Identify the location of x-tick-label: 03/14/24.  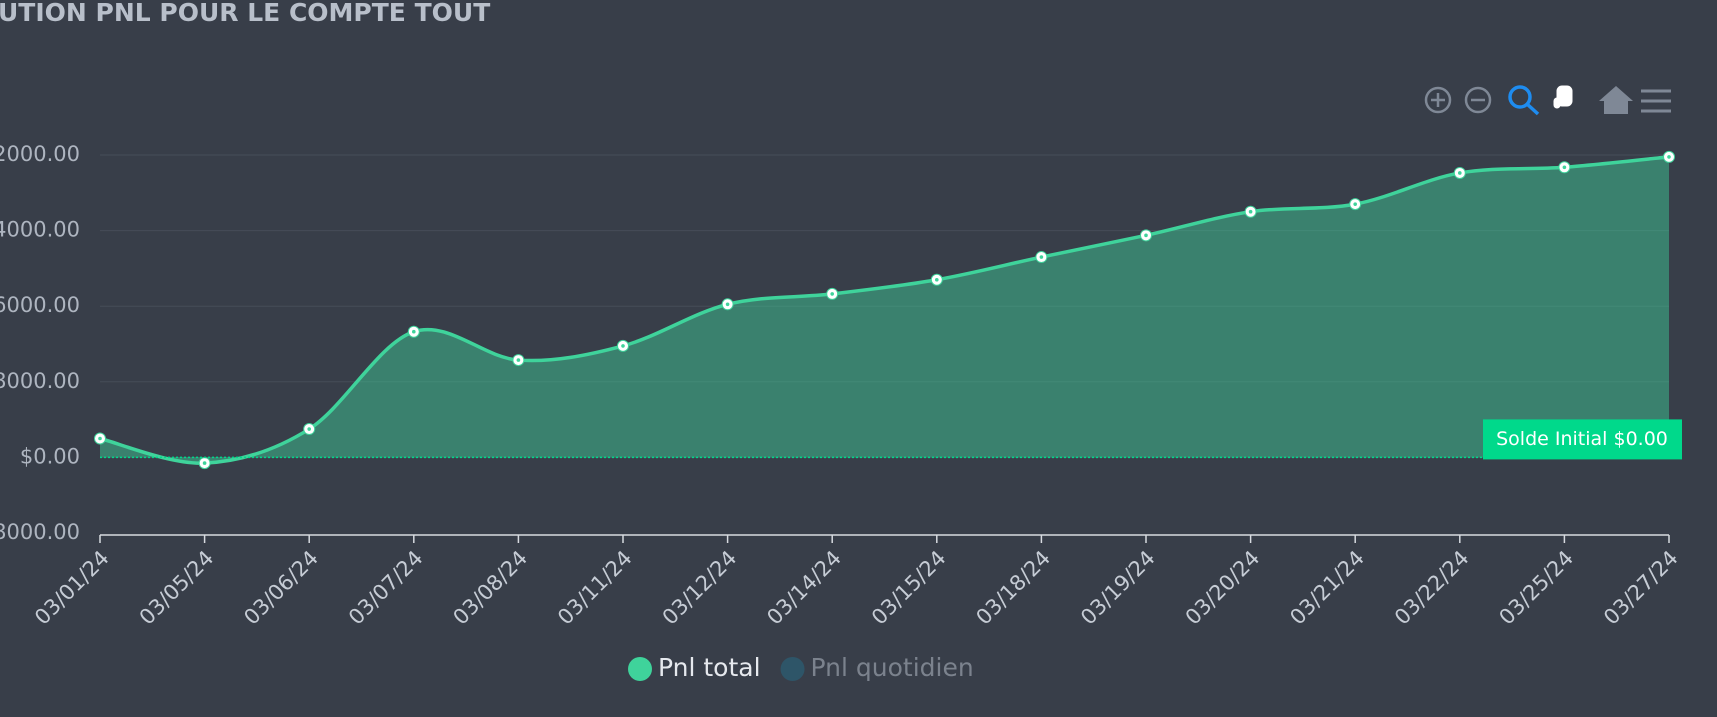
(804, 588).